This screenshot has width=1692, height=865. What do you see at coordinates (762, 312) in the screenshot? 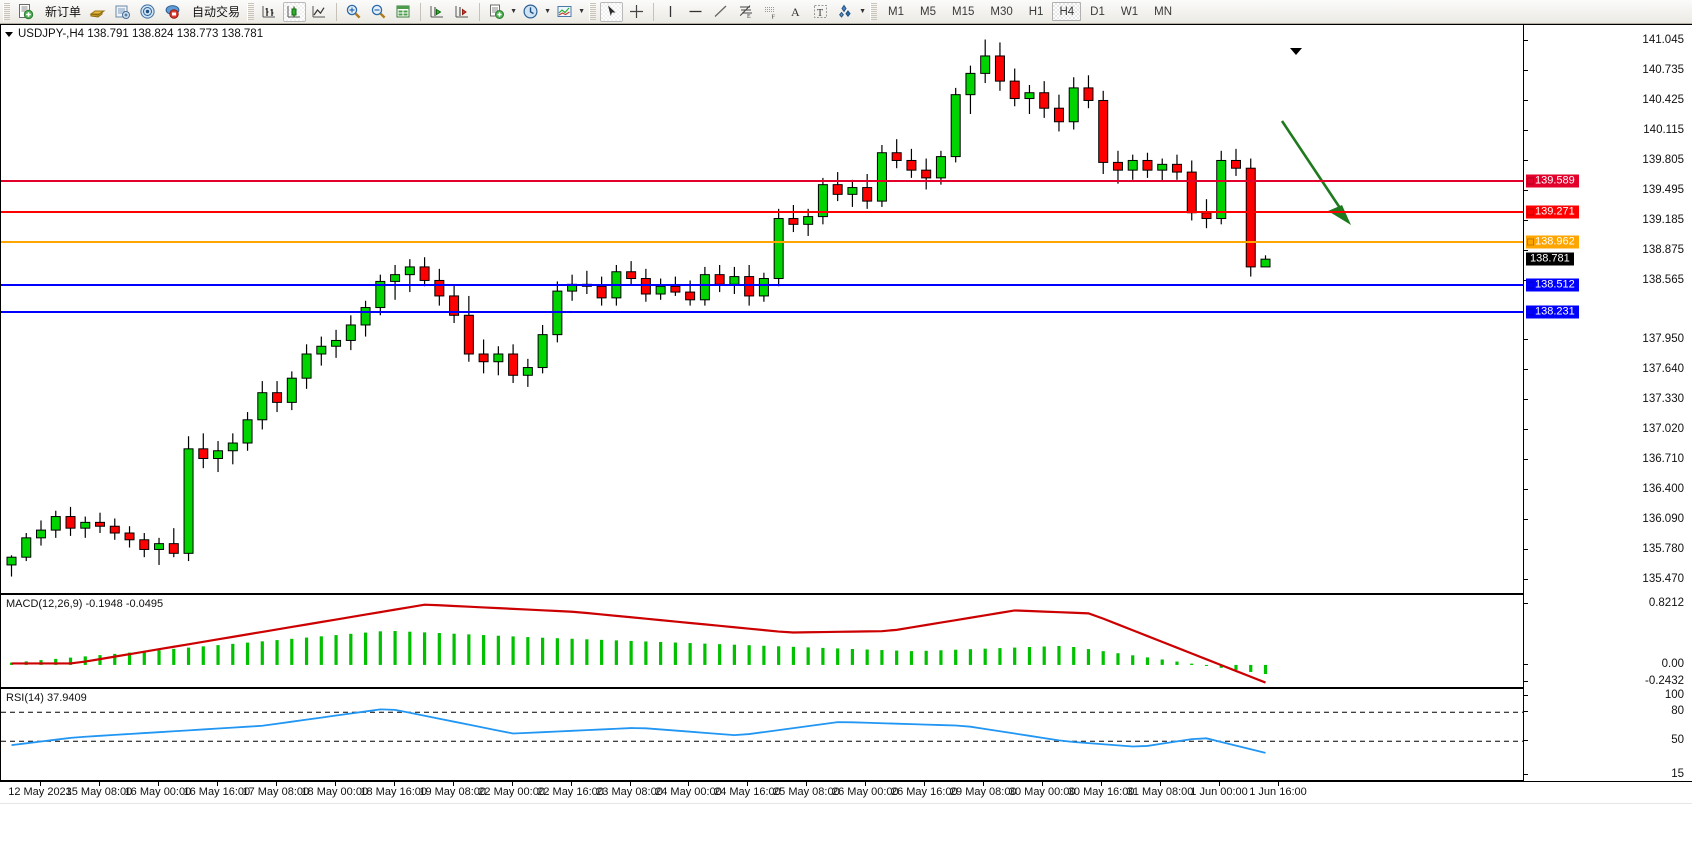
I see `level-line-support-lower` at bounding box center [762, 312].